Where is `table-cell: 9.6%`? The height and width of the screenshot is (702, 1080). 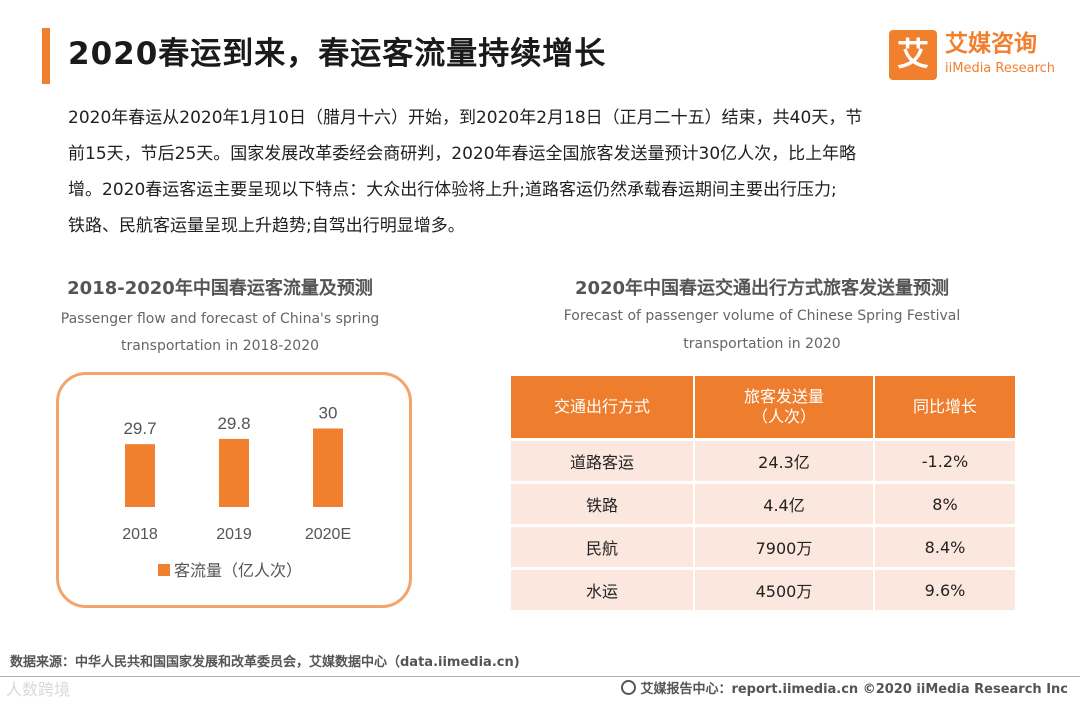 table-cell: 9.6% is located at coordinates (944, 588).